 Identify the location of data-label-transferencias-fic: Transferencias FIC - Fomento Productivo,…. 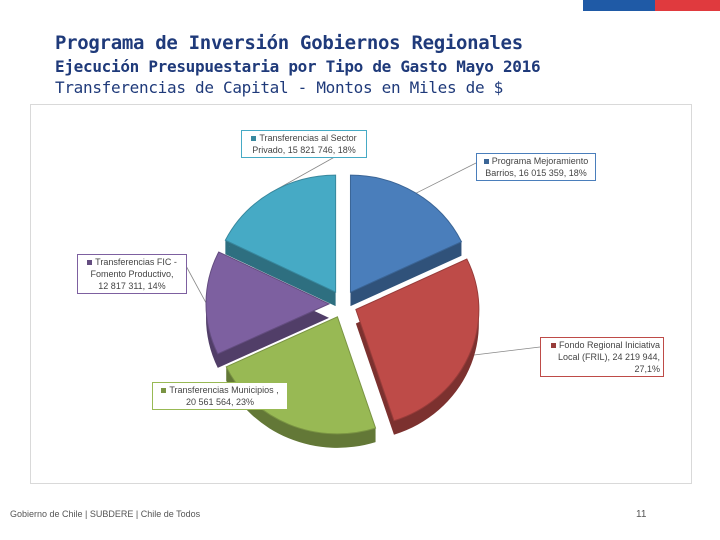
(132, 274).